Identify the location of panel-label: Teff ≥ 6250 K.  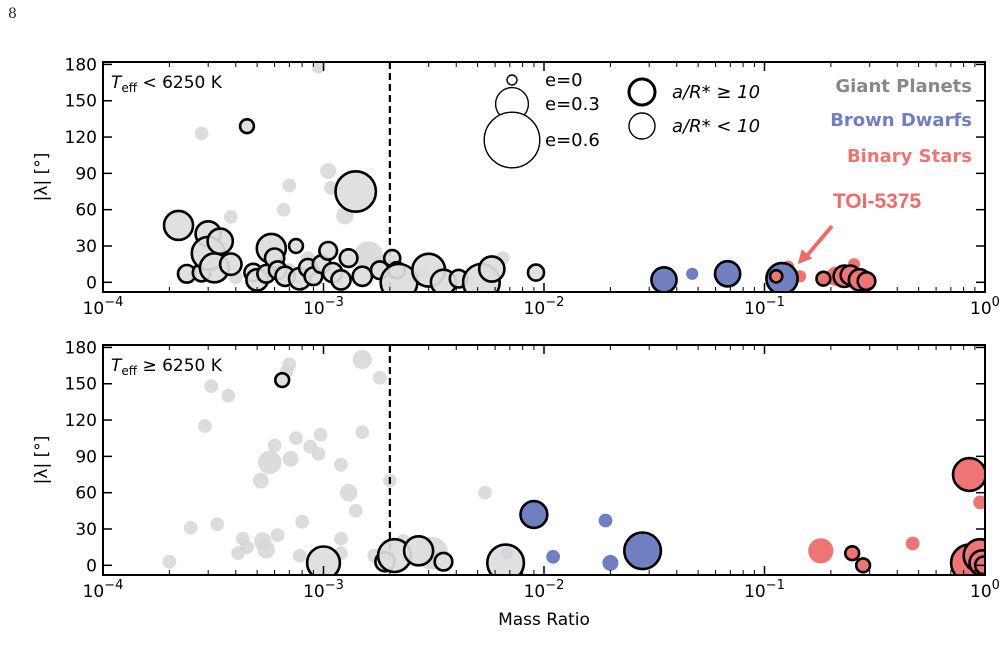
(167, 367).